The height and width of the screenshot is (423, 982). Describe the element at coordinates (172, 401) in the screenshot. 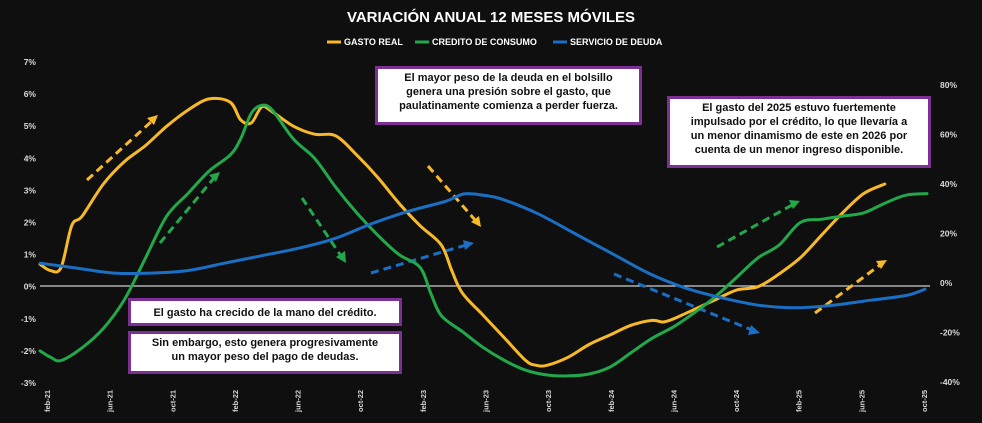

I see `x-tick-label: oct-21` at that location.